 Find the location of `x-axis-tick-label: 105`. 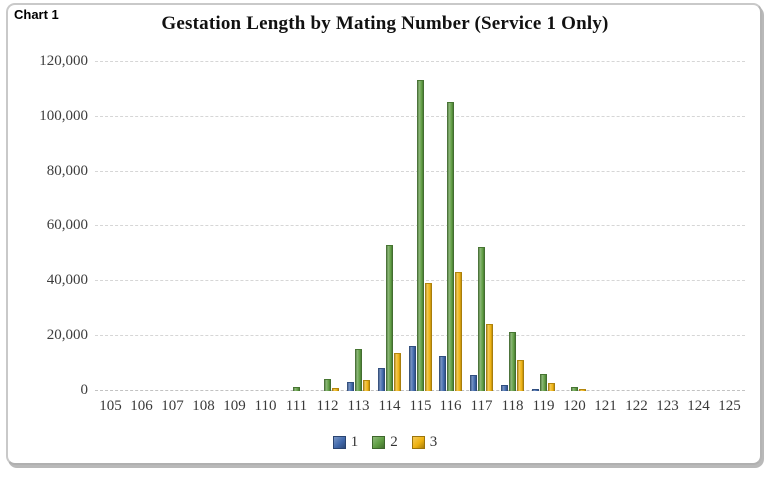

x-axis-tick-label: 105 is located at coordinates (110, 406).